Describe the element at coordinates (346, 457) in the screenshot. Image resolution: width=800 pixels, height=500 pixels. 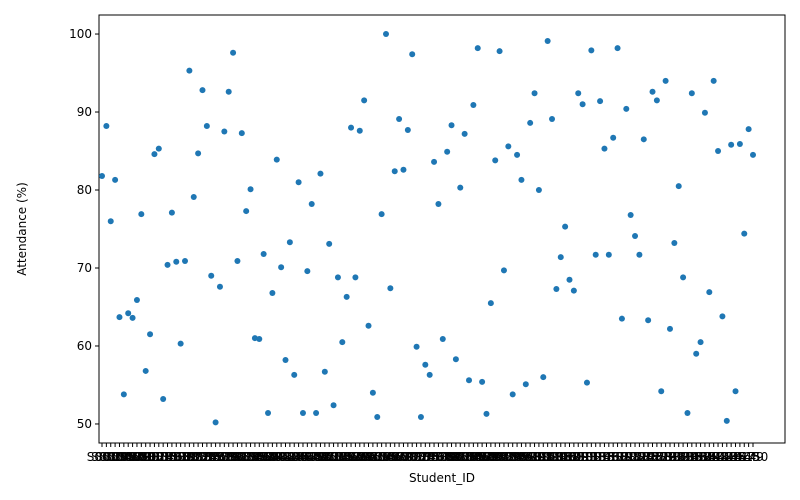
I see `x-tick-label: S057` at that location.